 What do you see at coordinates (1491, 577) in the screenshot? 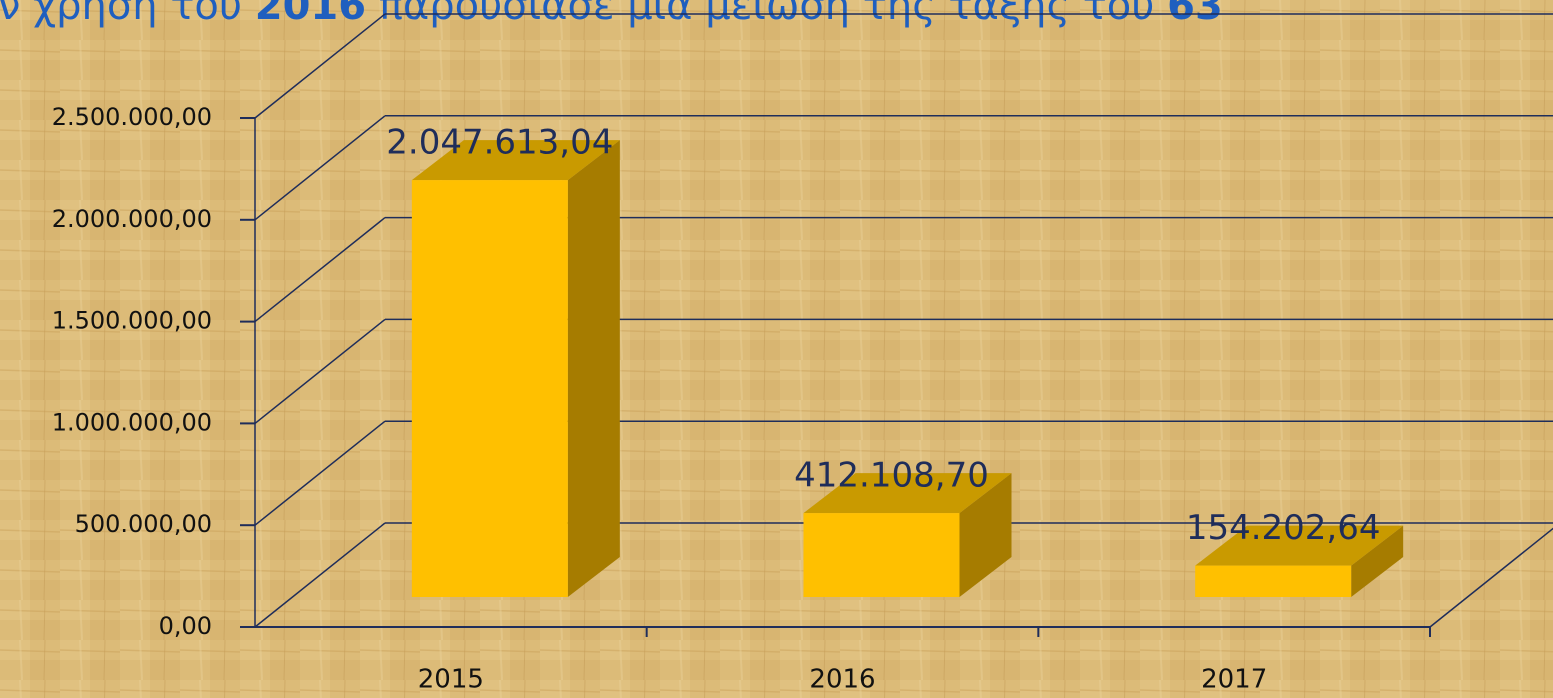
I see `floor-right` at bounding box center [1491, 577].